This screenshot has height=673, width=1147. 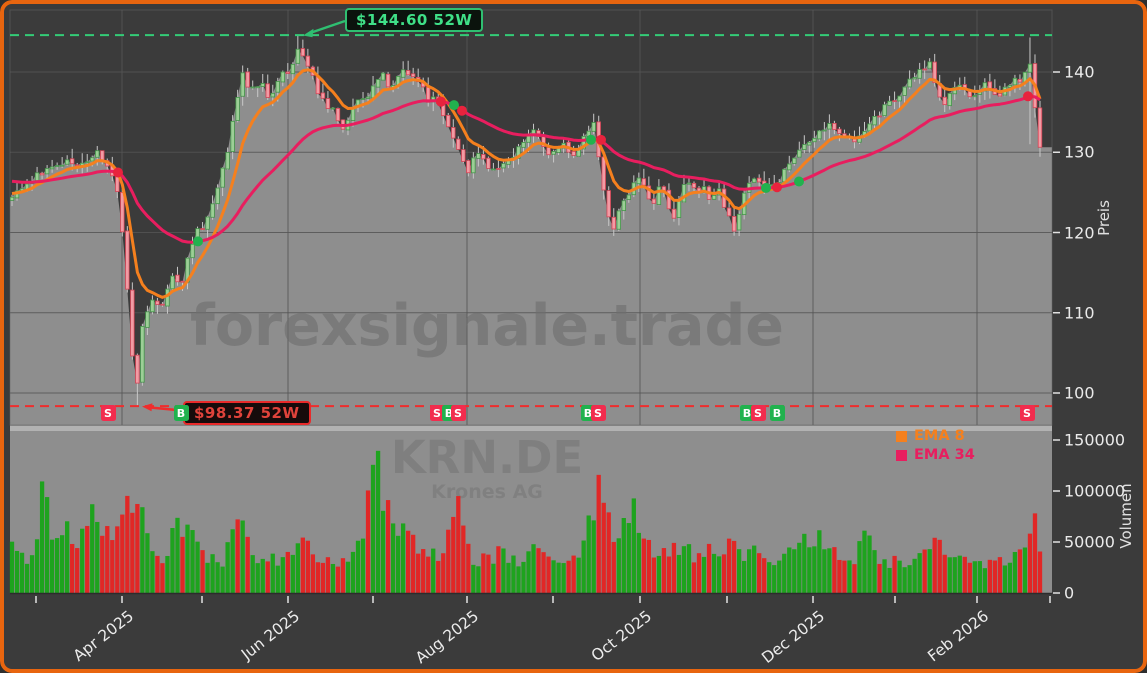 I want to click on 52w-high-label: $144.60 52W, so click(x=414, y=20).